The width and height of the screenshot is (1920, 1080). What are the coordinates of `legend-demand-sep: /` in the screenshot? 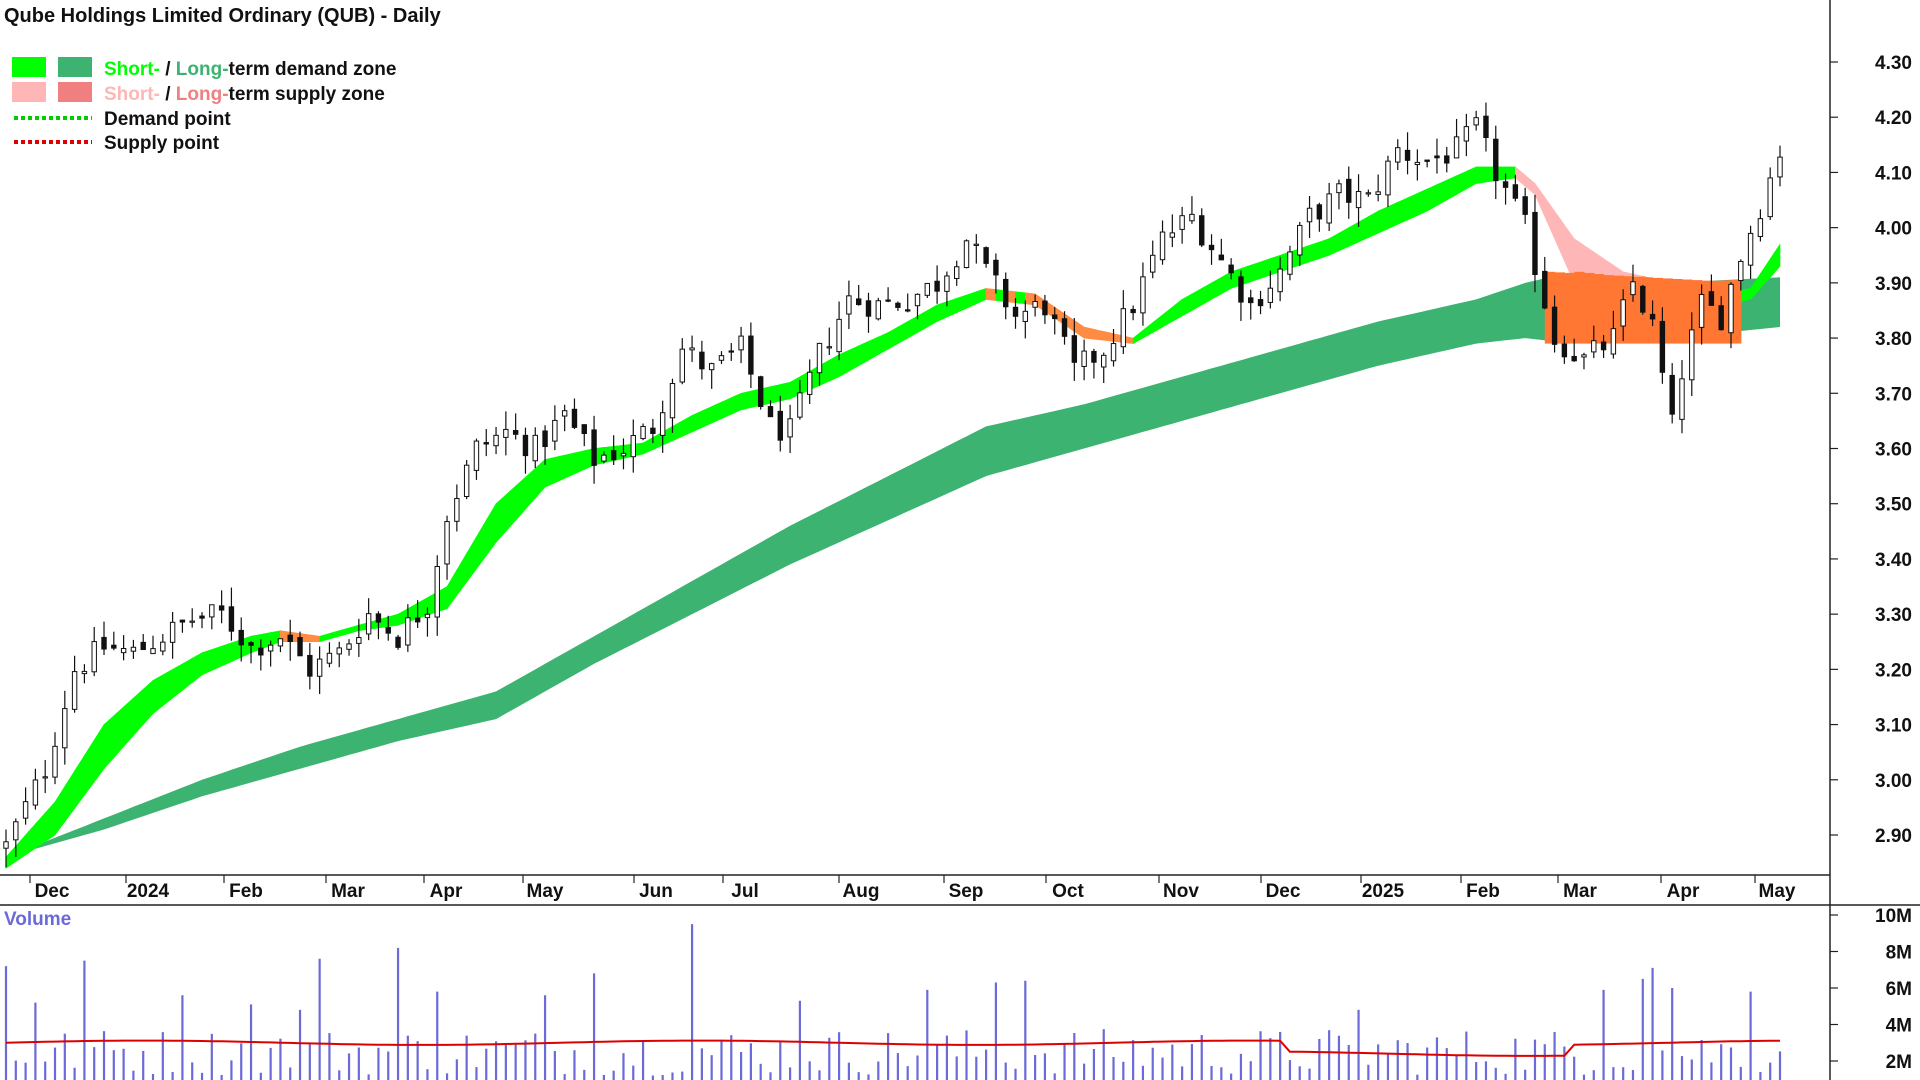 It's located at (168, 69).